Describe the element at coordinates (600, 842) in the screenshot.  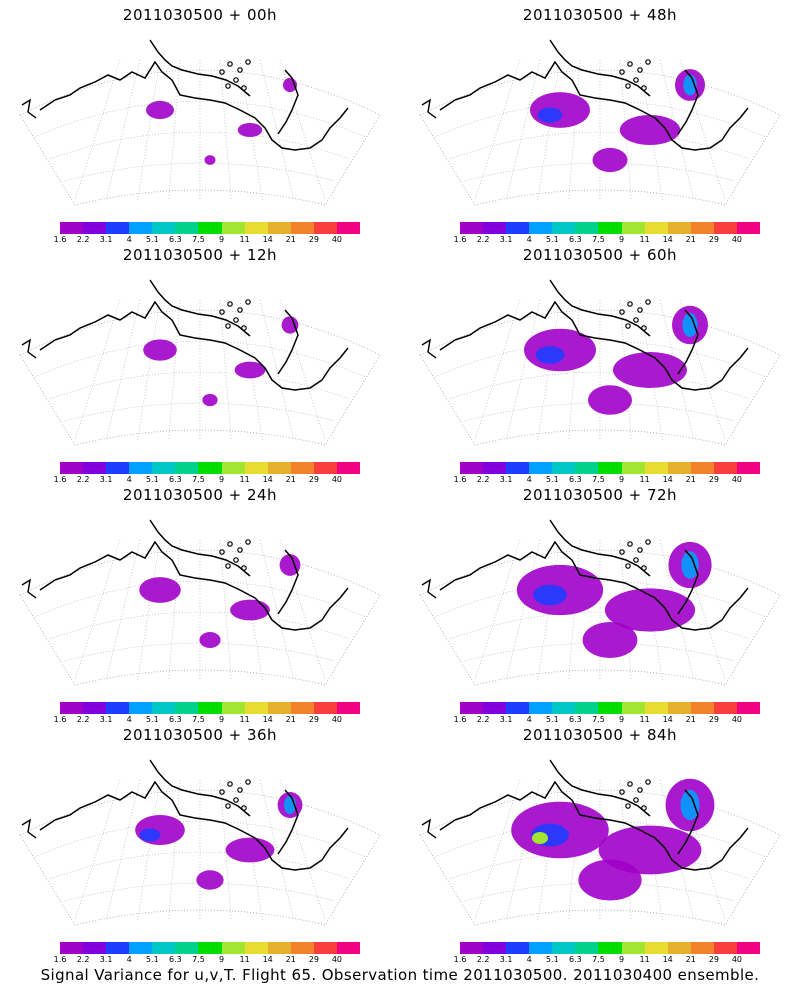
I see `polar-map` at that location.